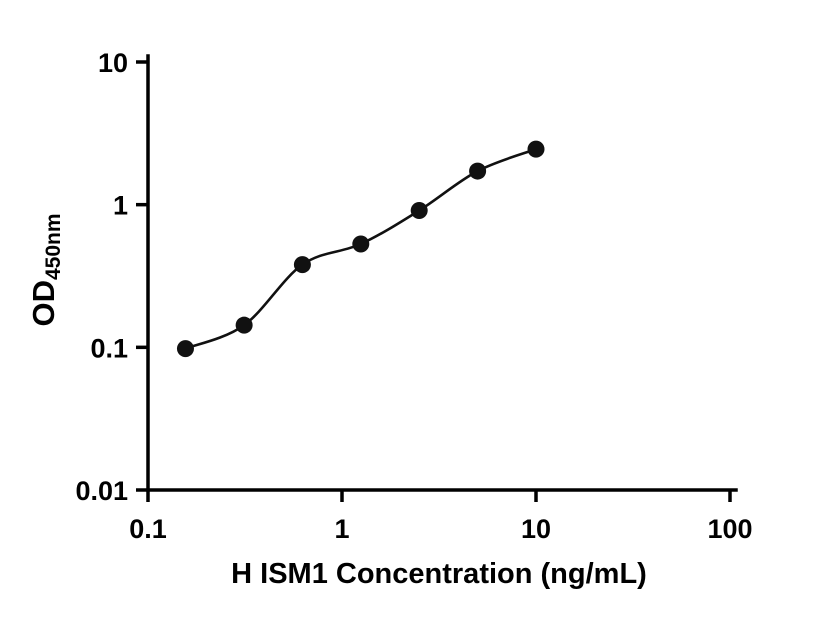 The image size is (816, 640). I want to click on x-tick-label: 0.1, so click(148, 529).